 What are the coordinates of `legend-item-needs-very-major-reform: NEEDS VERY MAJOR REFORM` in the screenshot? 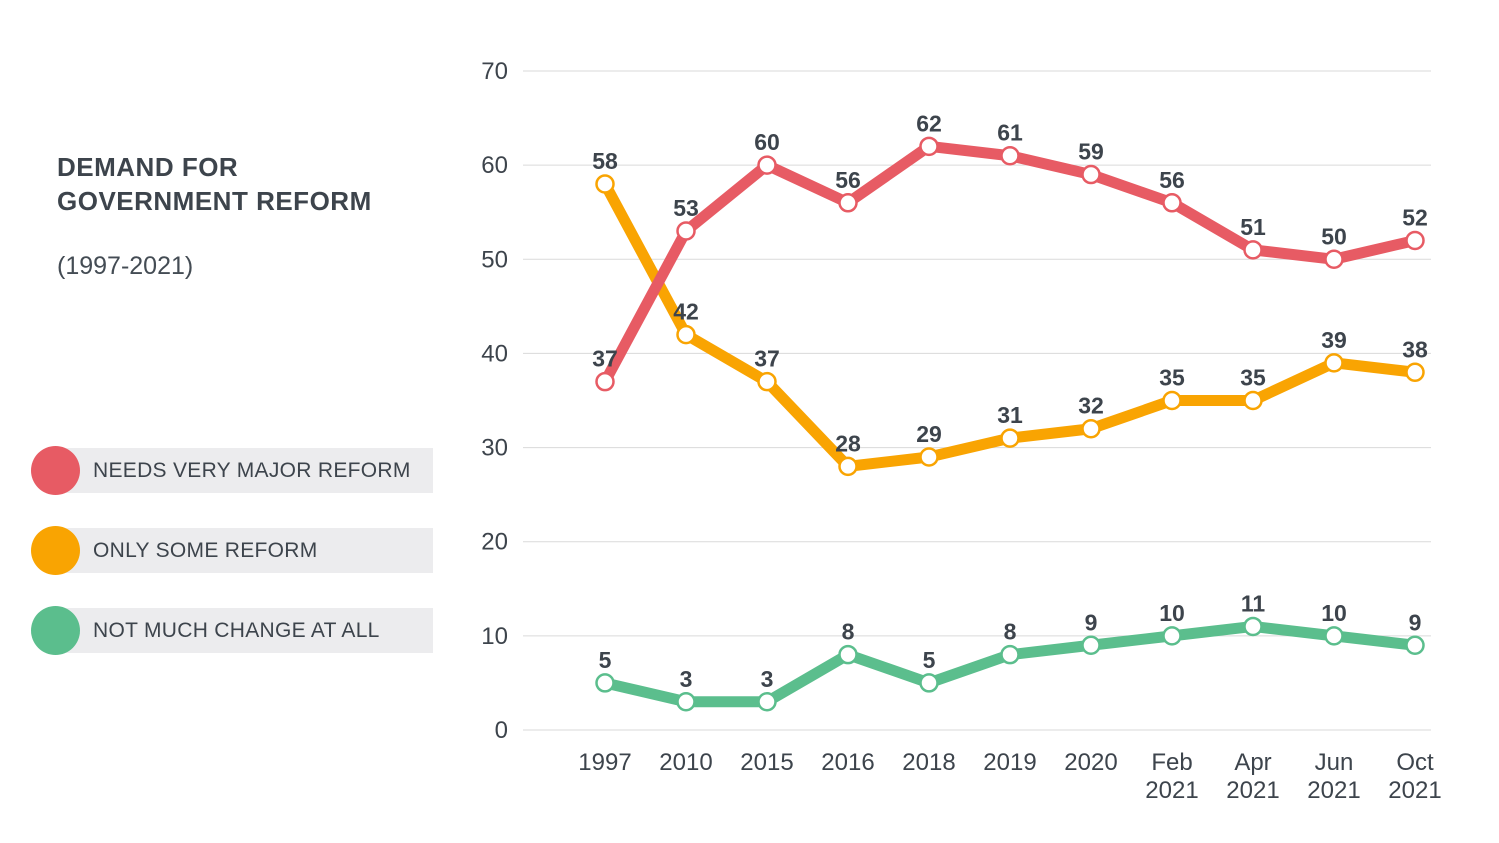 It's located at (232, 470).